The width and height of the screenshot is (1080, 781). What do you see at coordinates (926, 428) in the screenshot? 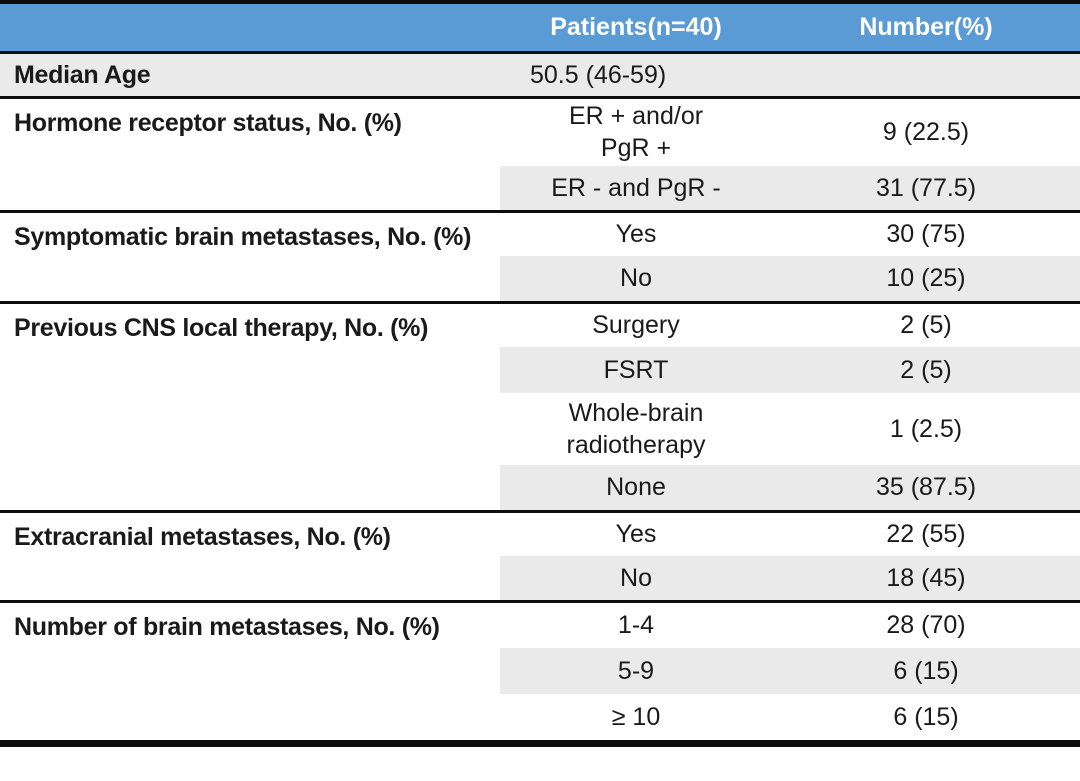
I see `row-count: 1 (2.5)` at bounding box center [926, 428].